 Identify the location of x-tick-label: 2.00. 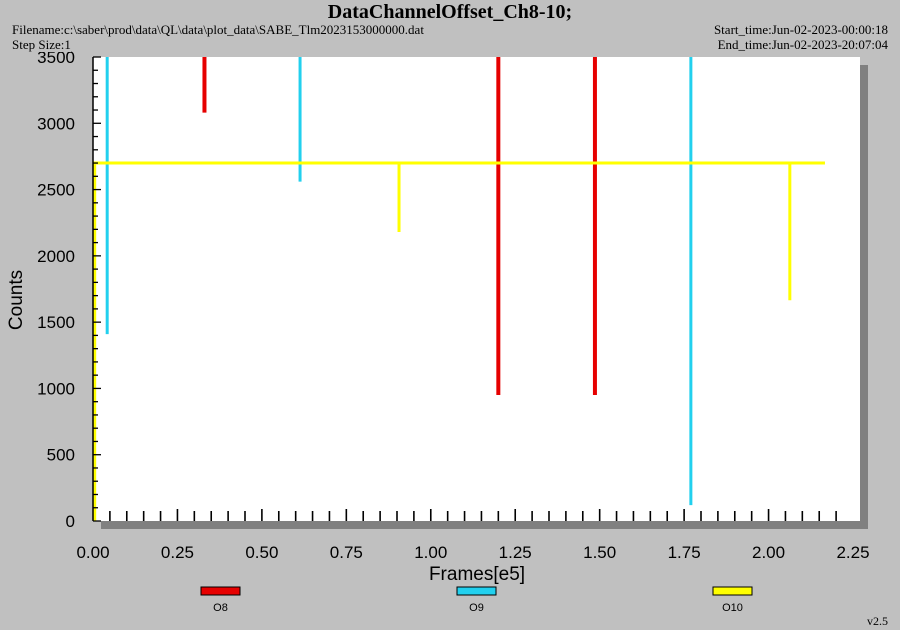
(768, 552).